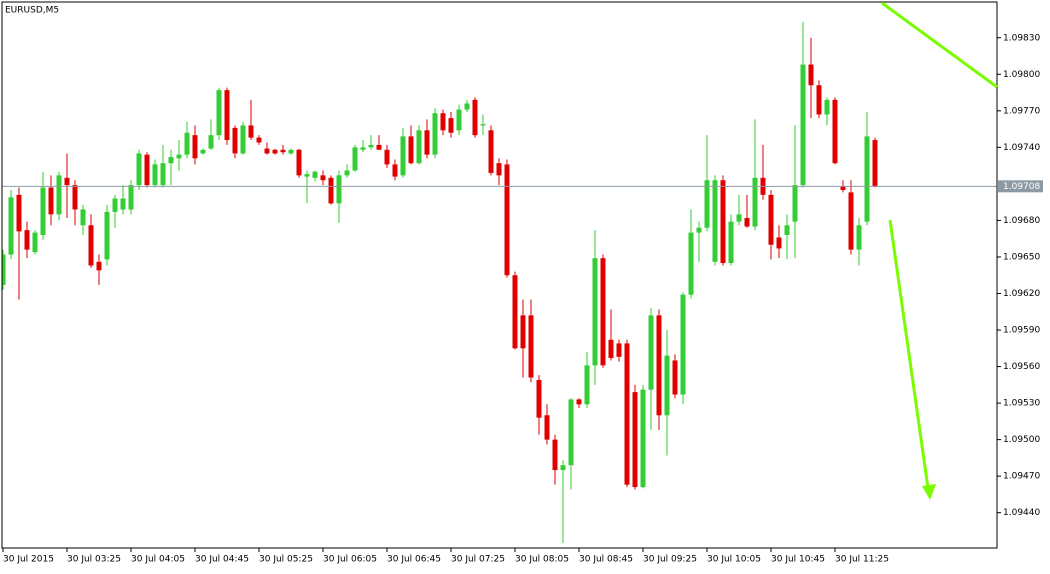  Describe the element at coordinates (1021, 111) in the screenshot. I see `y-tick-label: 1.09770` at that location.